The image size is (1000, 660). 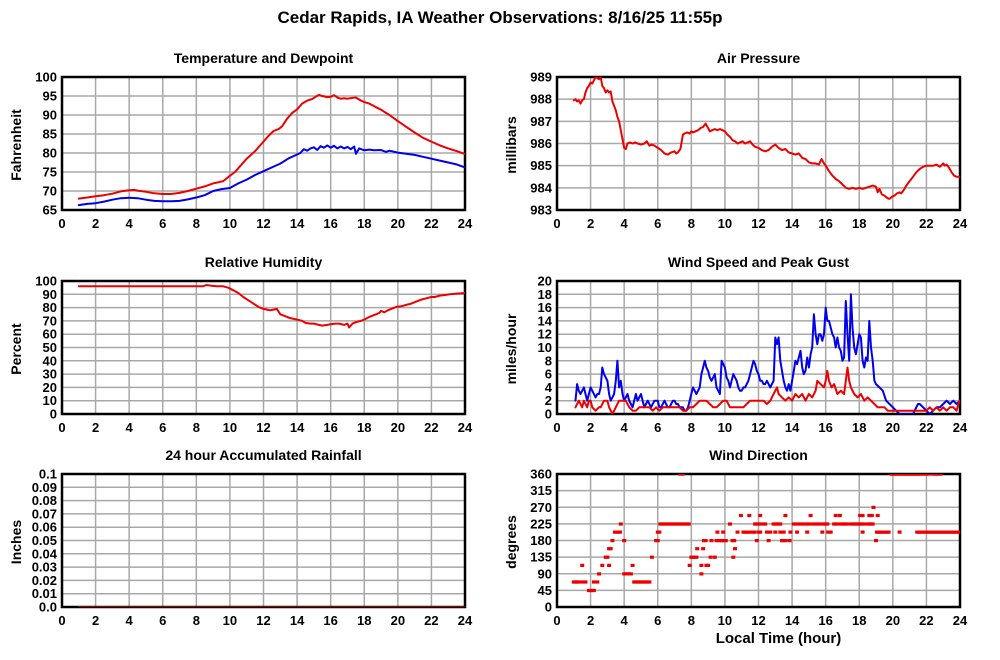 I want to click on chart-title-rainfall: 24 hour Accumulated Rainfall, so click(x=263, y=455).